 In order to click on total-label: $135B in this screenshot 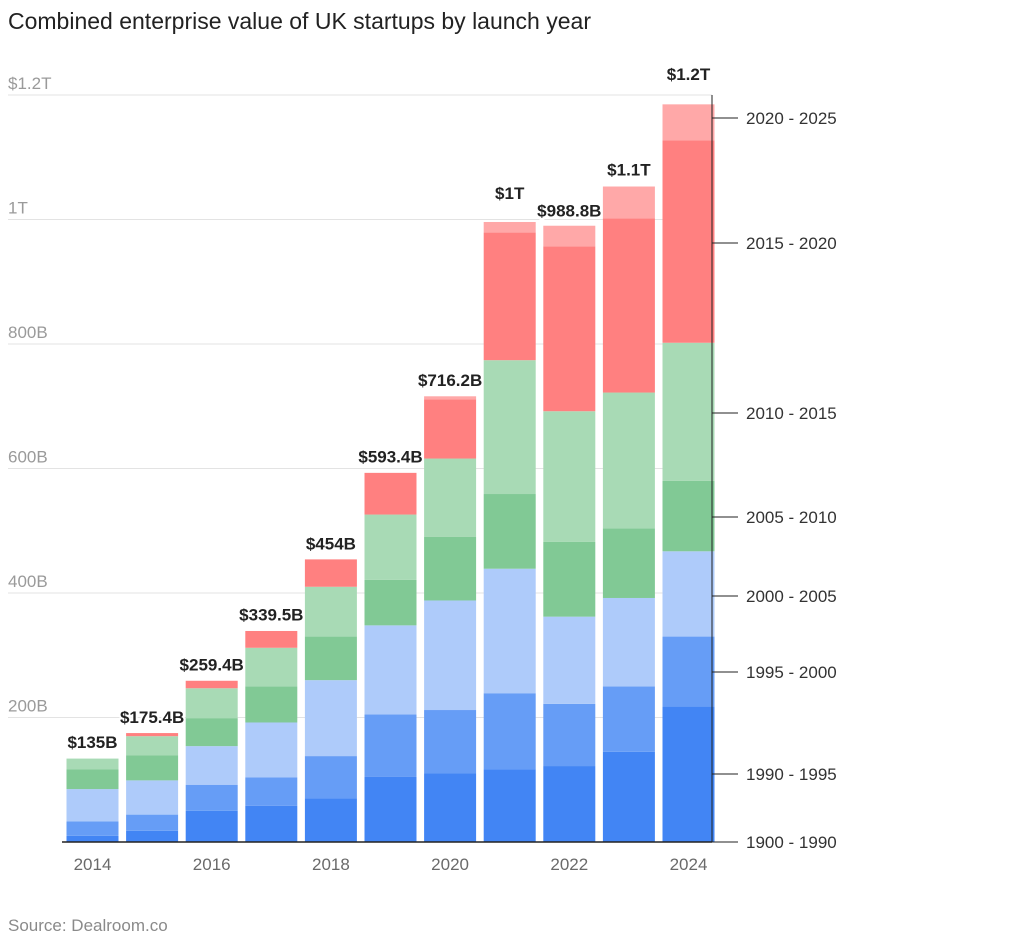, I will do `click(92, 742)`.